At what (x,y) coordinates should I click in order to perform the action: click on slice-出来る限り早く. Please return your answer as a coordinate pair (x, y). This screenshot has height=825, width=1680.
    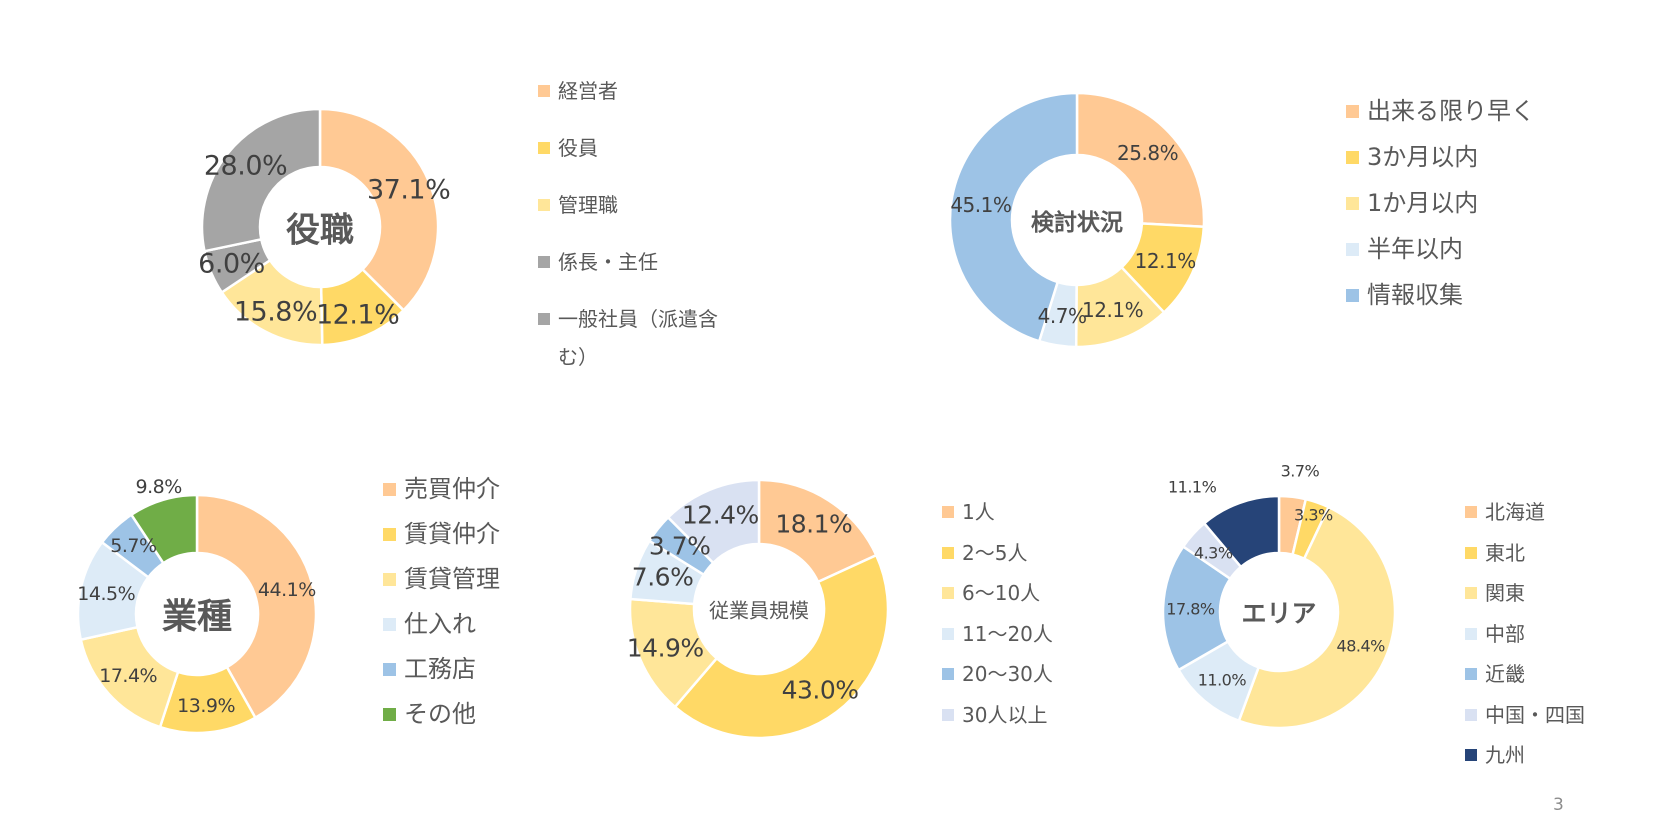
    Looking at the image, I should click on (1140, 160).